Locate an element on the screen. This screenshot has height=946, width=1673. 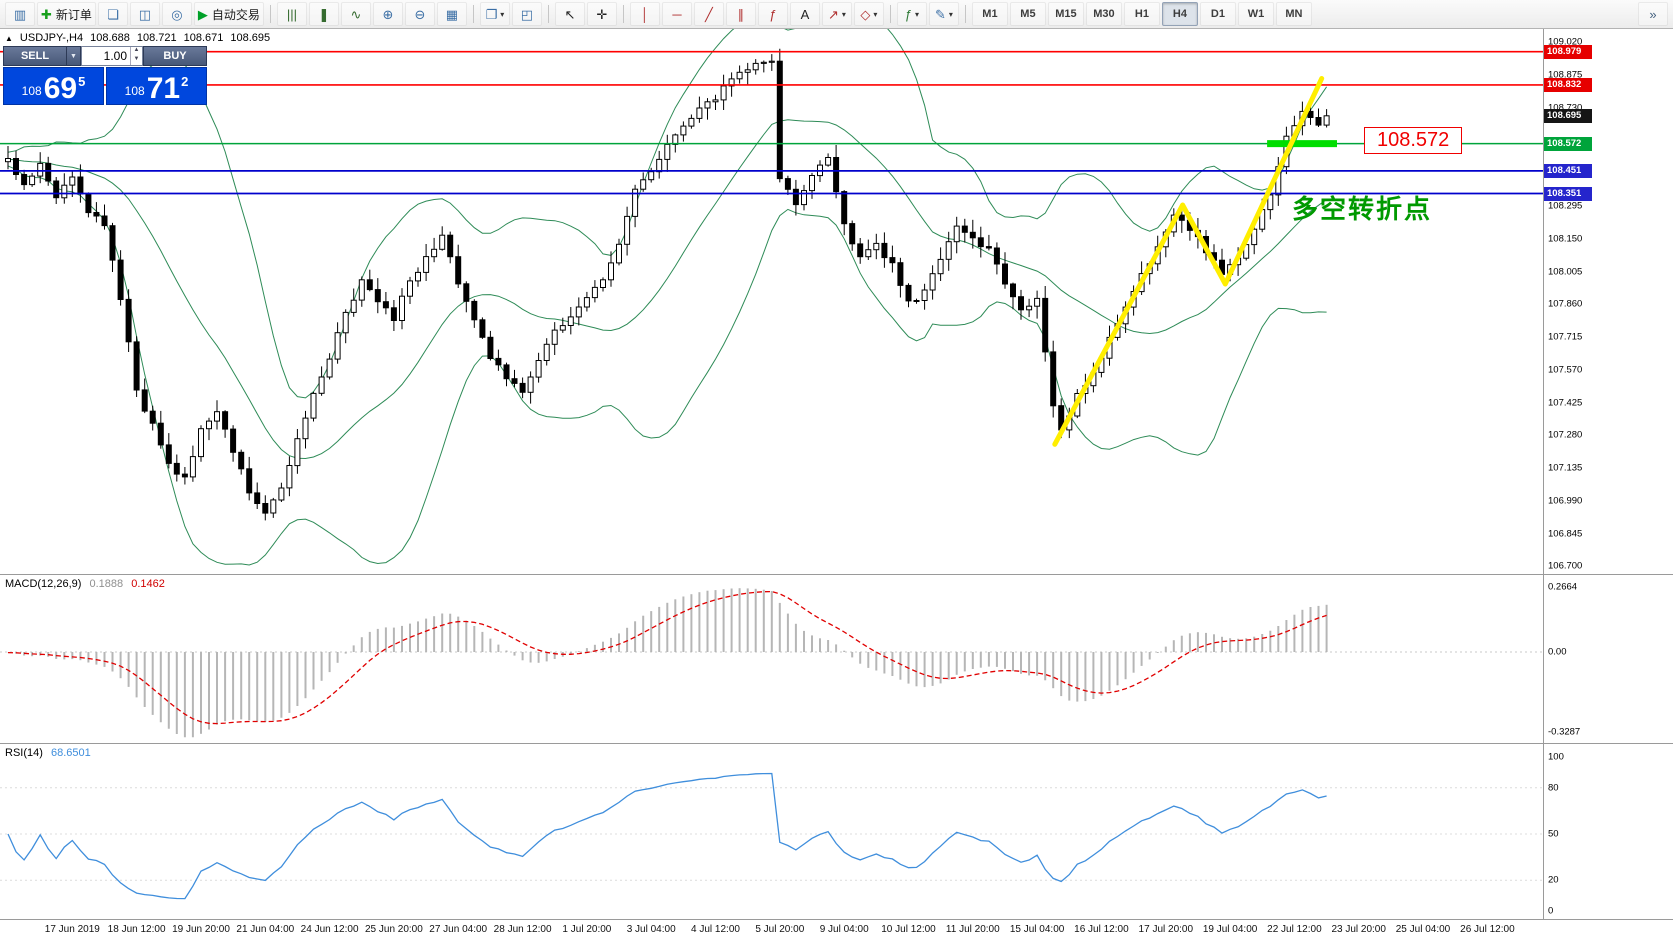
volume-stepper: ▲ ▼ is located at coordinates (136, 56).